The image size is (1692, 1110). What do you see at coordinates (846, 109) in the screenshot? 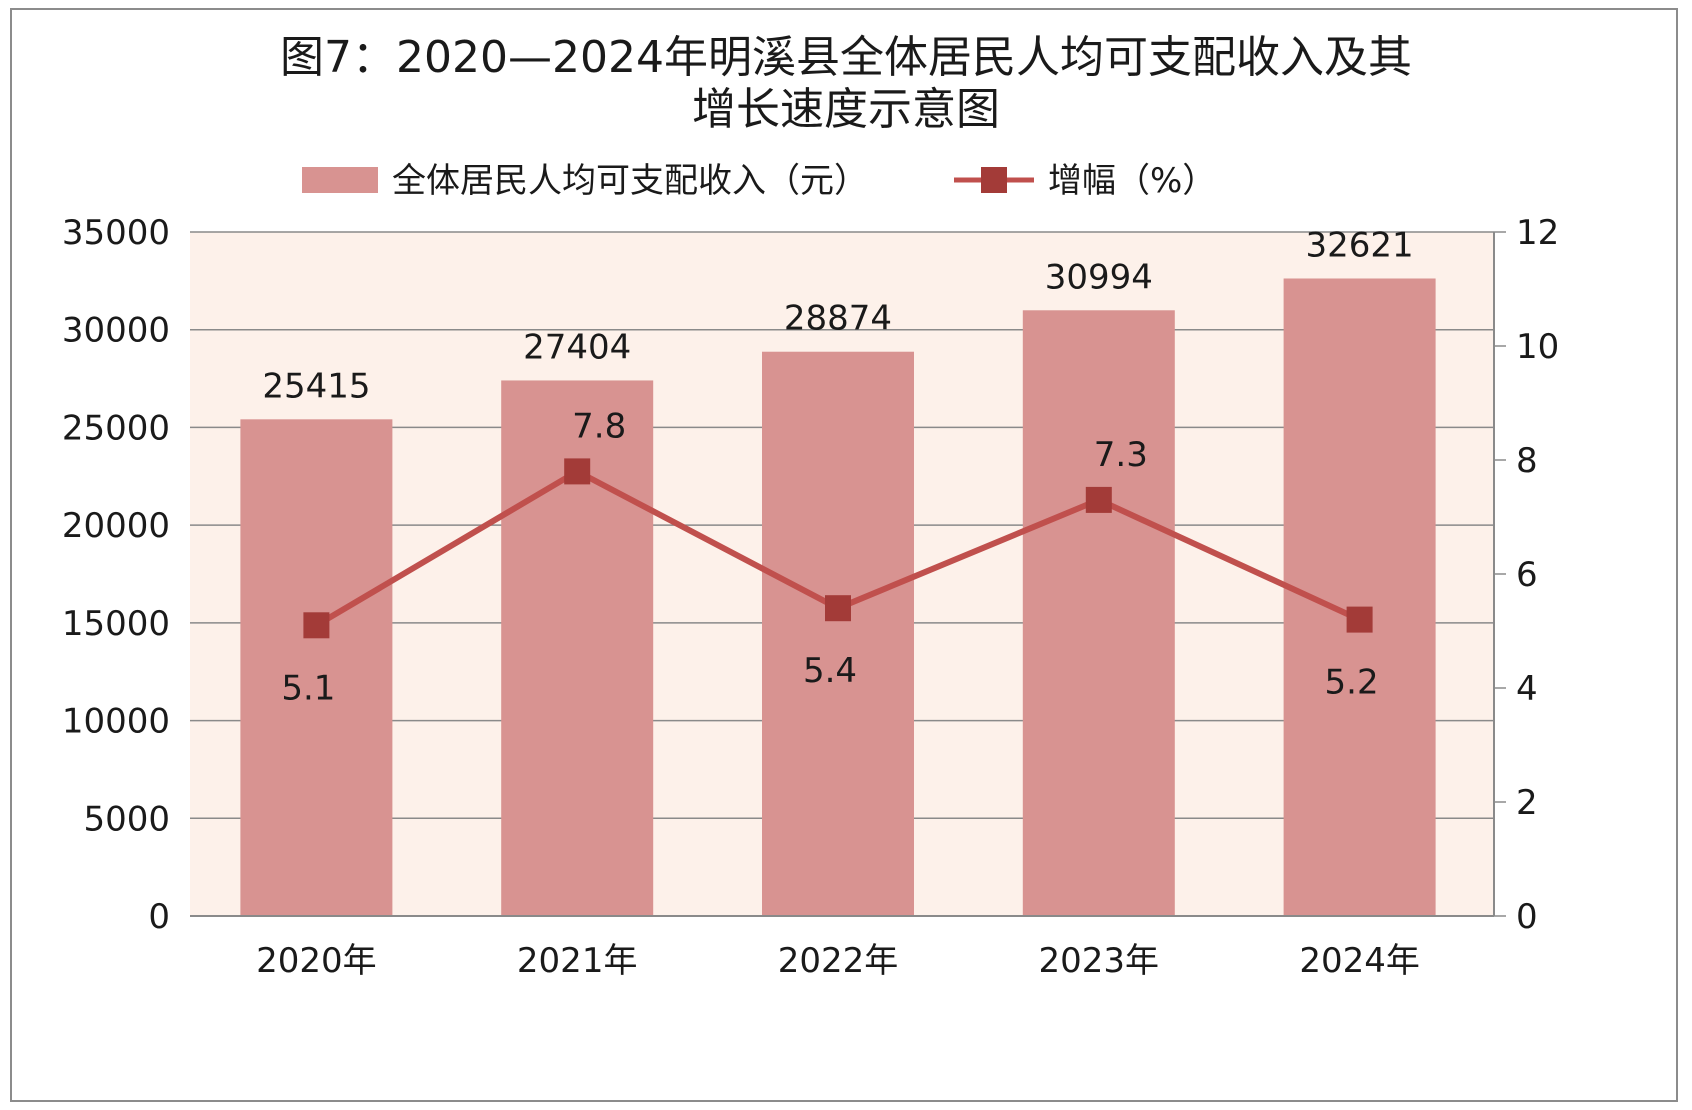
I see `chart-title-line-2: 增长速度示意图` at bounding box center [846, 109].